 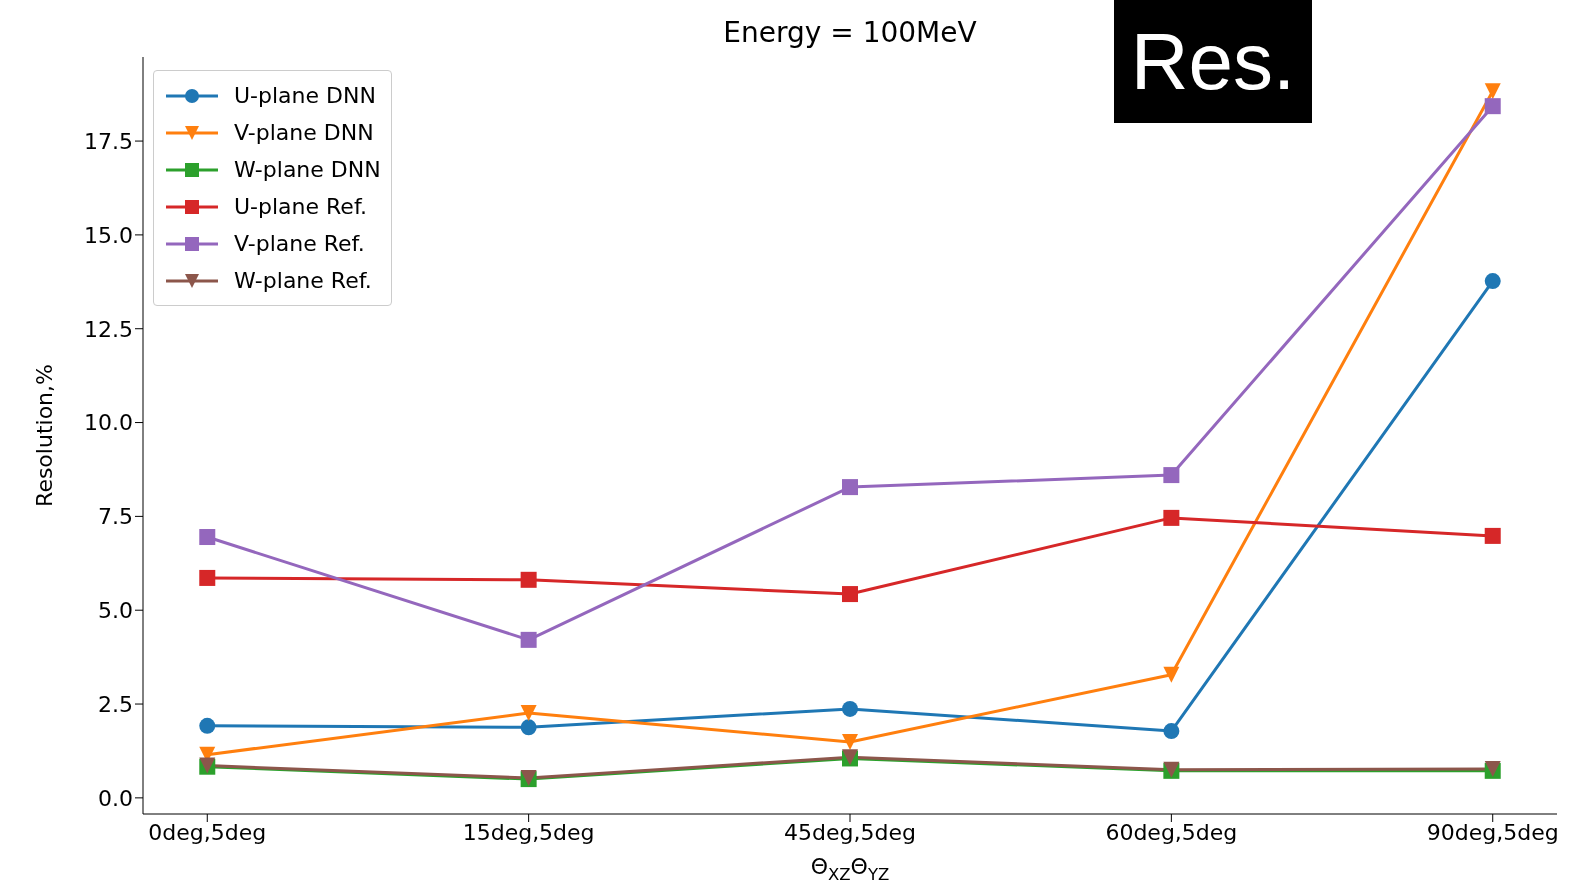 I want to click on legend-label: U-plane Ref., so click(x=301, y=206).